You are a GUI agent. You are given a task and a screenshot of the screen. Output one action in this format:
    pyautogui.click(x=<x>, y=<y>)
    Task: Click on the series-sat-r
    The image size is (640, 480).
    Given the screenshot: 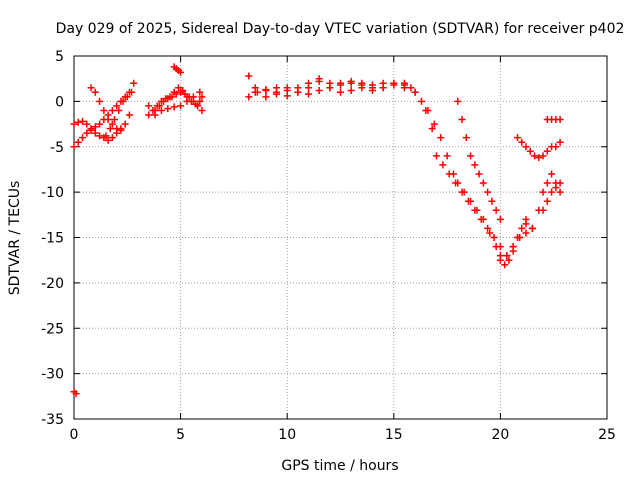 What is the action you would take?
    pyautogui.click(x=551, y=196)
    